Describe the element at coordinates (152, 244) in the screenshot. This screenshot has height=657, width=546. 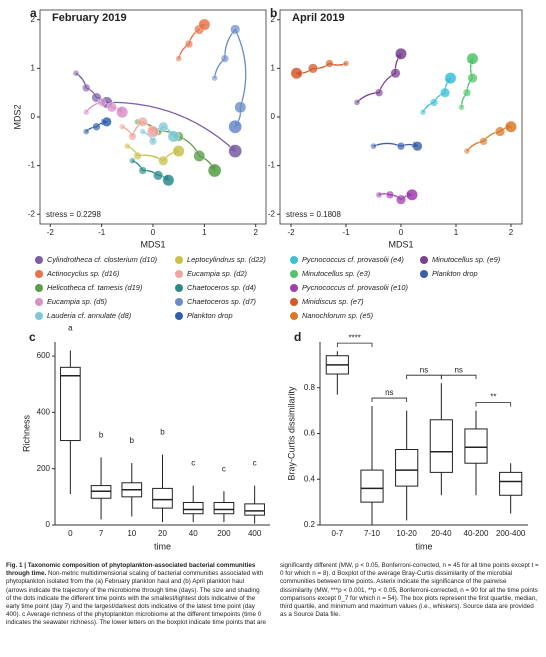
I see `x-axis-label: MDS1` at that location.